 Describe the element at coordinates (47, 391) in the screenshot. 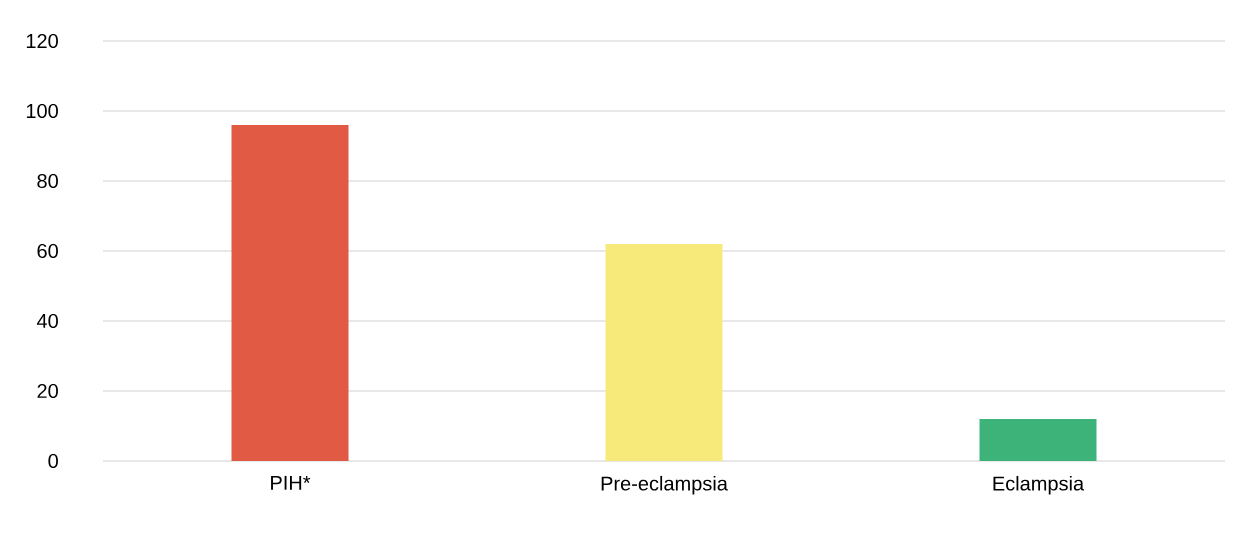

I see `y-tick-label: 20` at that location.